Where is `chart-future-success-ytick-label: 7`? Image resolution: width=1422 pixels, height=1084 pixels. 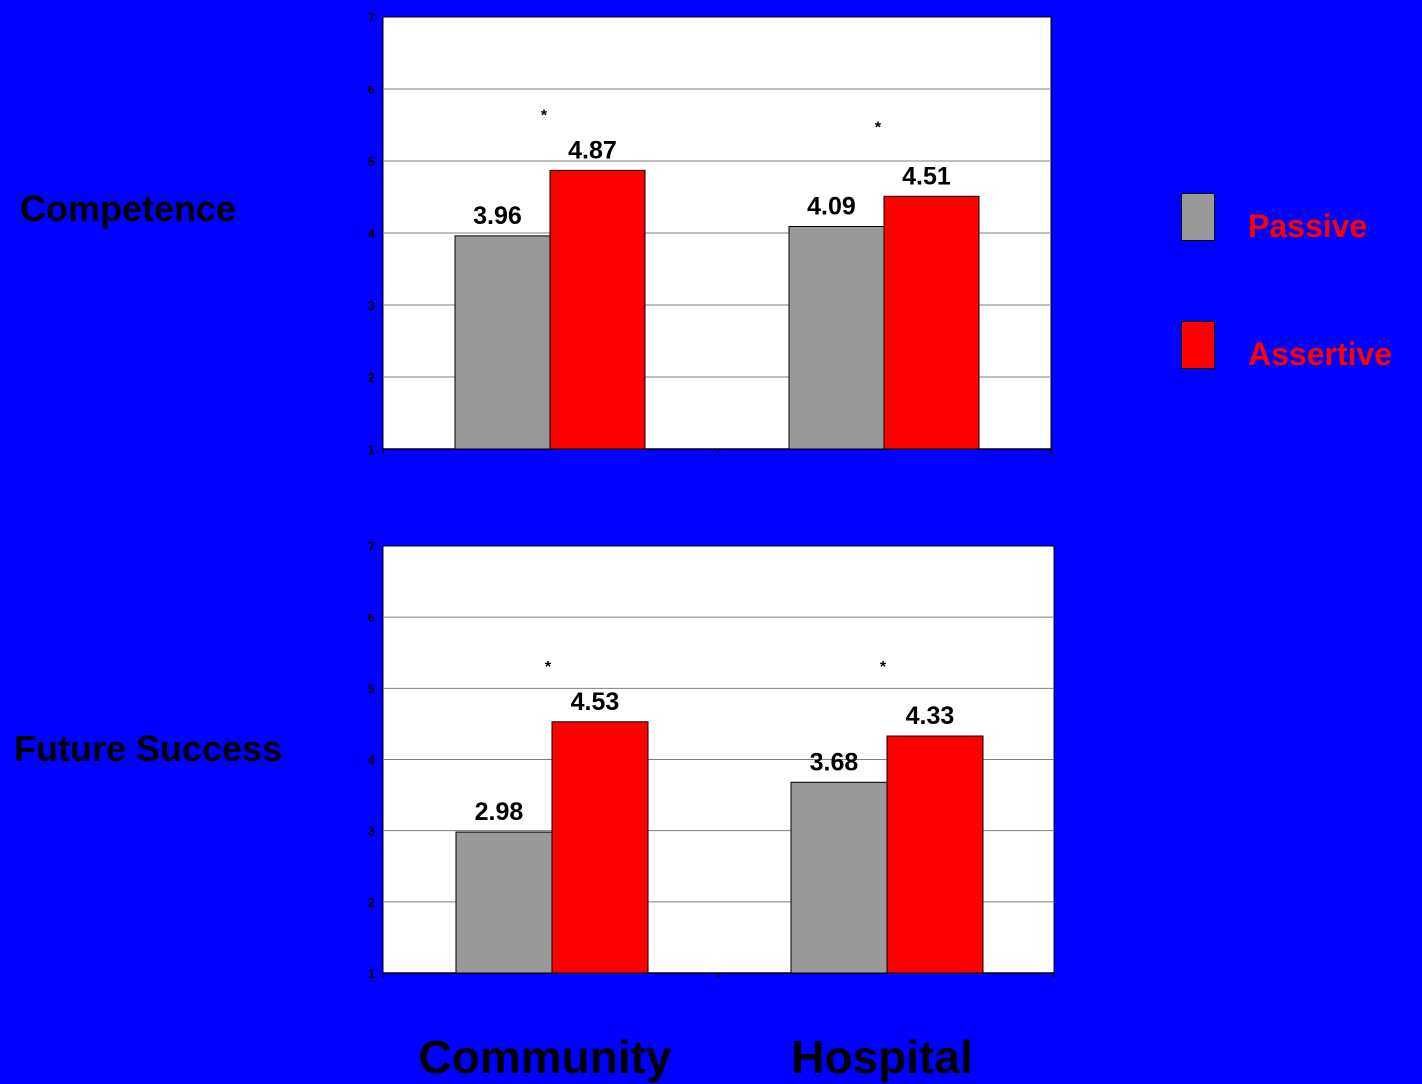
chart-future-success-ytick-label: 7 is located at coordinates (371, 546).